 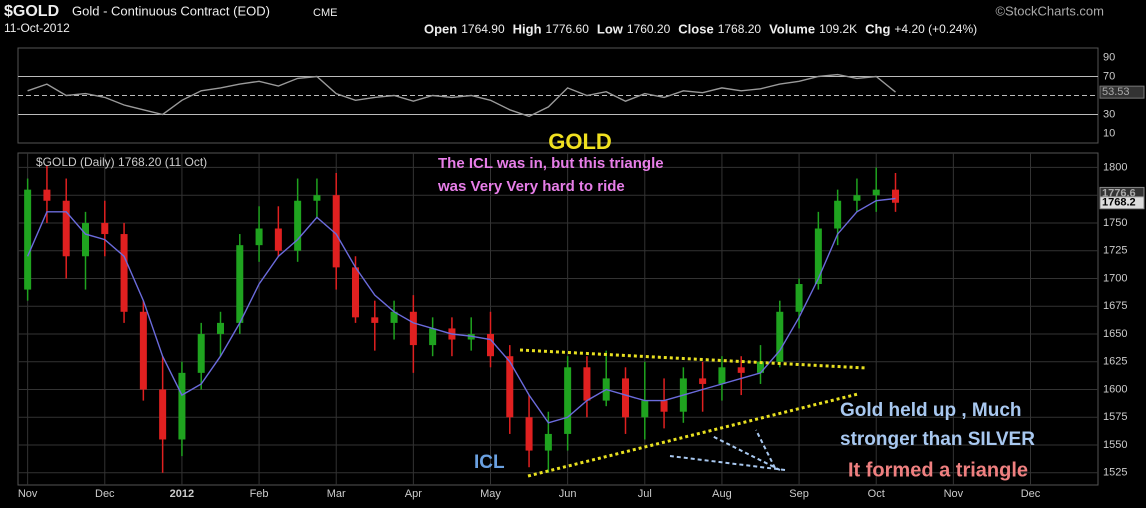 What do you see at coordinates (551, 163) in the screenshot?
I see `annotation: The ICL was in, but this triangle` at bounding box center [551, 163].